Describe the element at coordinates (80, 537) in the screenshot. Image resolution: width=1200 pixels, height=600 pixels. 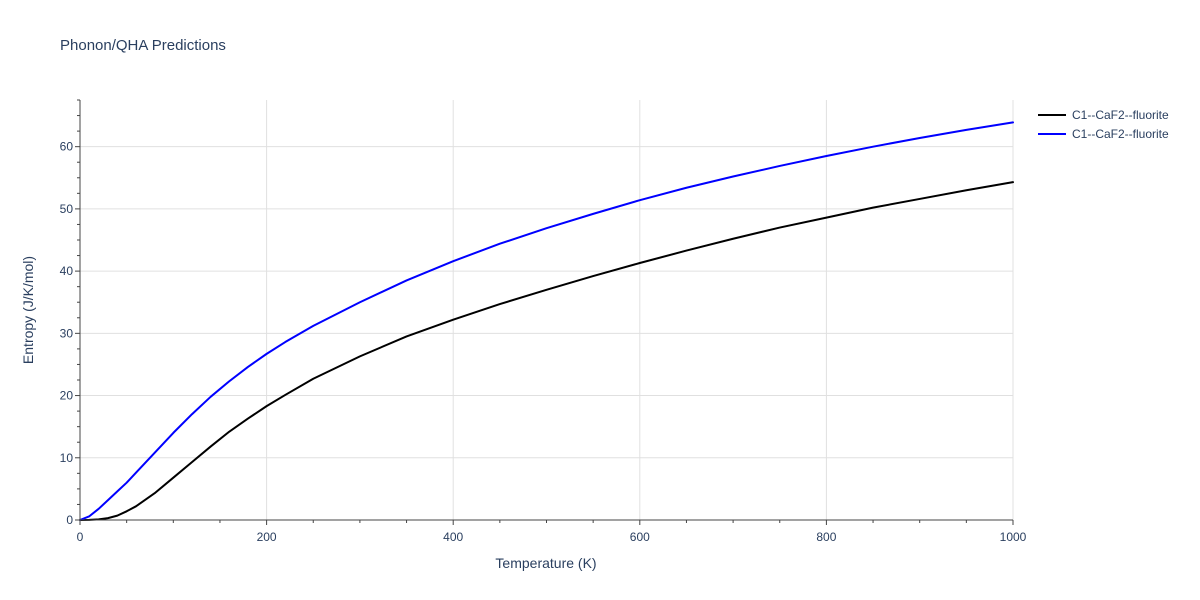
I see `x-tick-label: 0` at that location.